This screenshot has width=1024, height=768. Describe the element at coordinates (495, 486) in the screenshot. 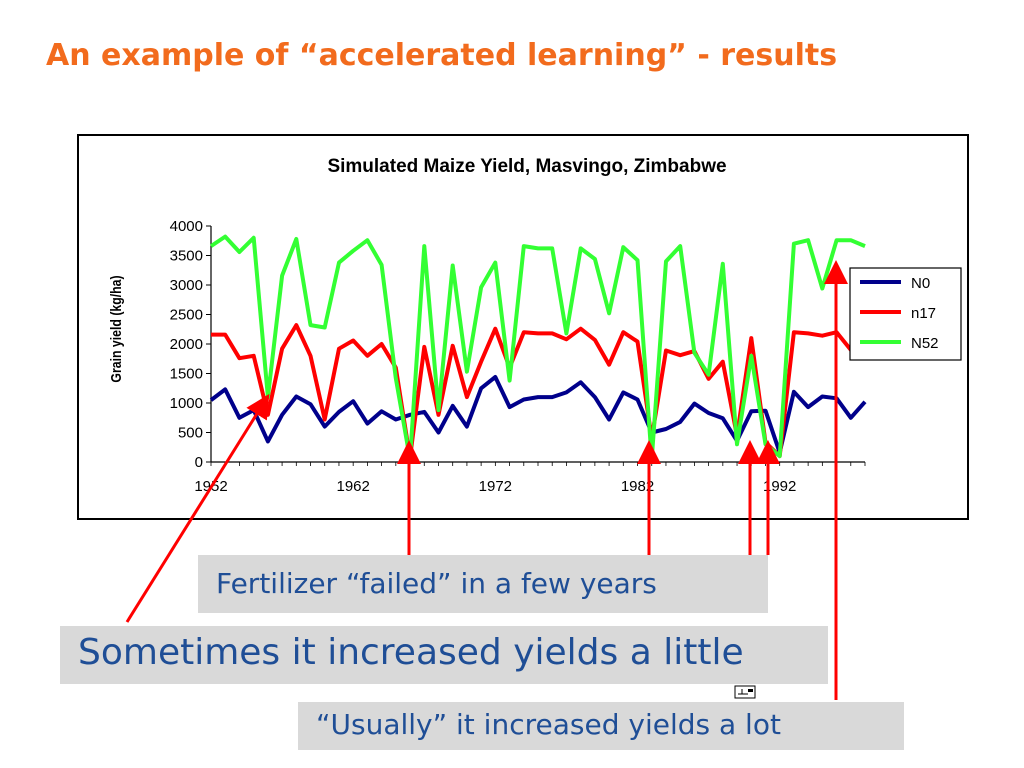

I see `x-tick-label: 1972` at that location.